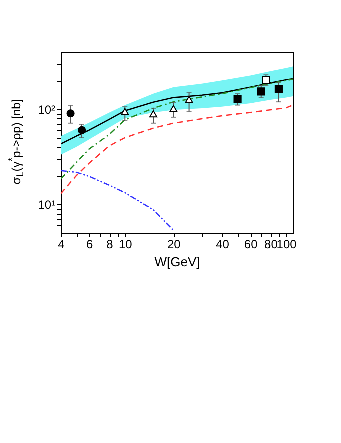 The image size is (341, 443). Describe the element at coordinates (271, 245) in the screenshot. I see `x-tick-label: 80` at that location.